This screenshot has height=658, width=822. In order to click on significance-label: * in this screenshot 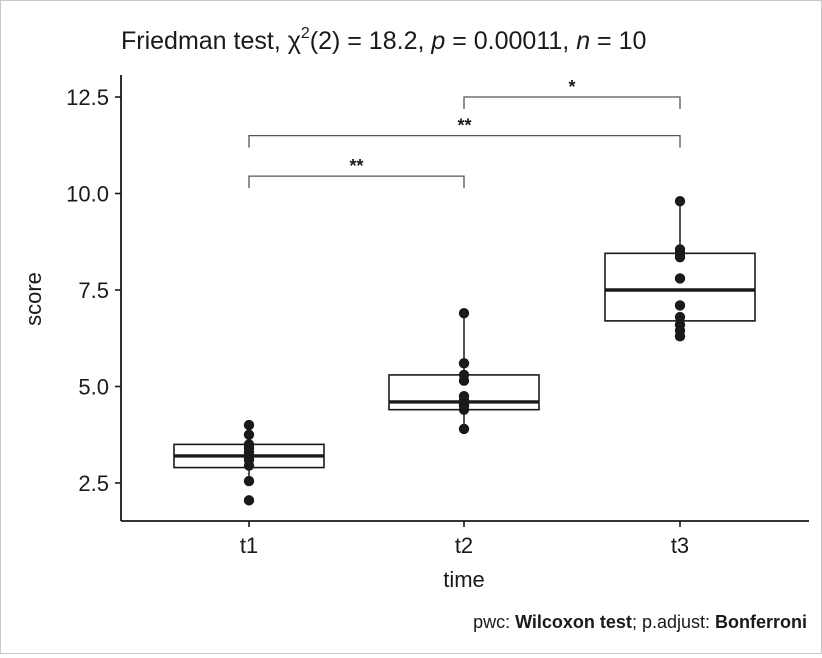, I will do `click(571, 87)`.